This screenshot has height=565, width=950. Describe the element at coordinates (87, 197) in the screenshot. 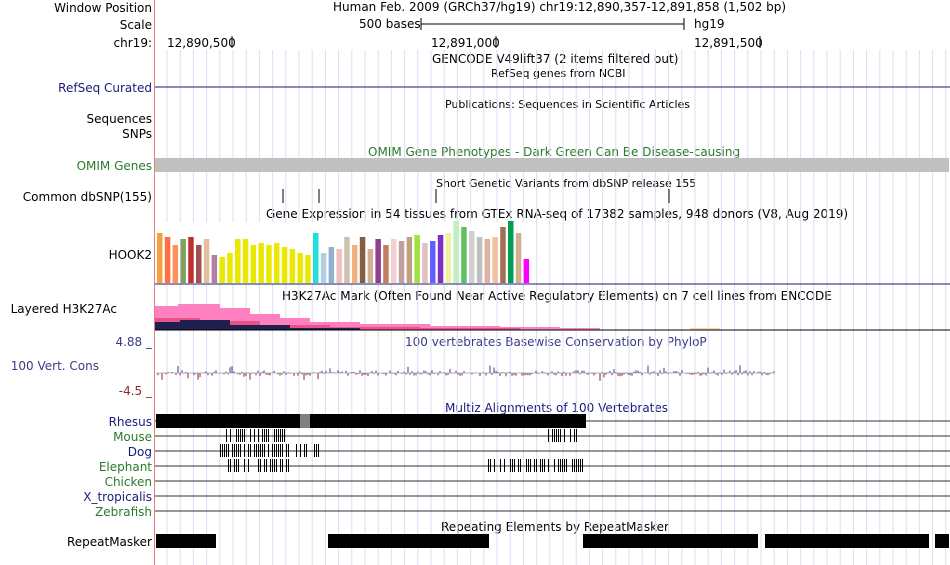

I see `common-dbsnp-label: Common dbSNP(155)` at that location.